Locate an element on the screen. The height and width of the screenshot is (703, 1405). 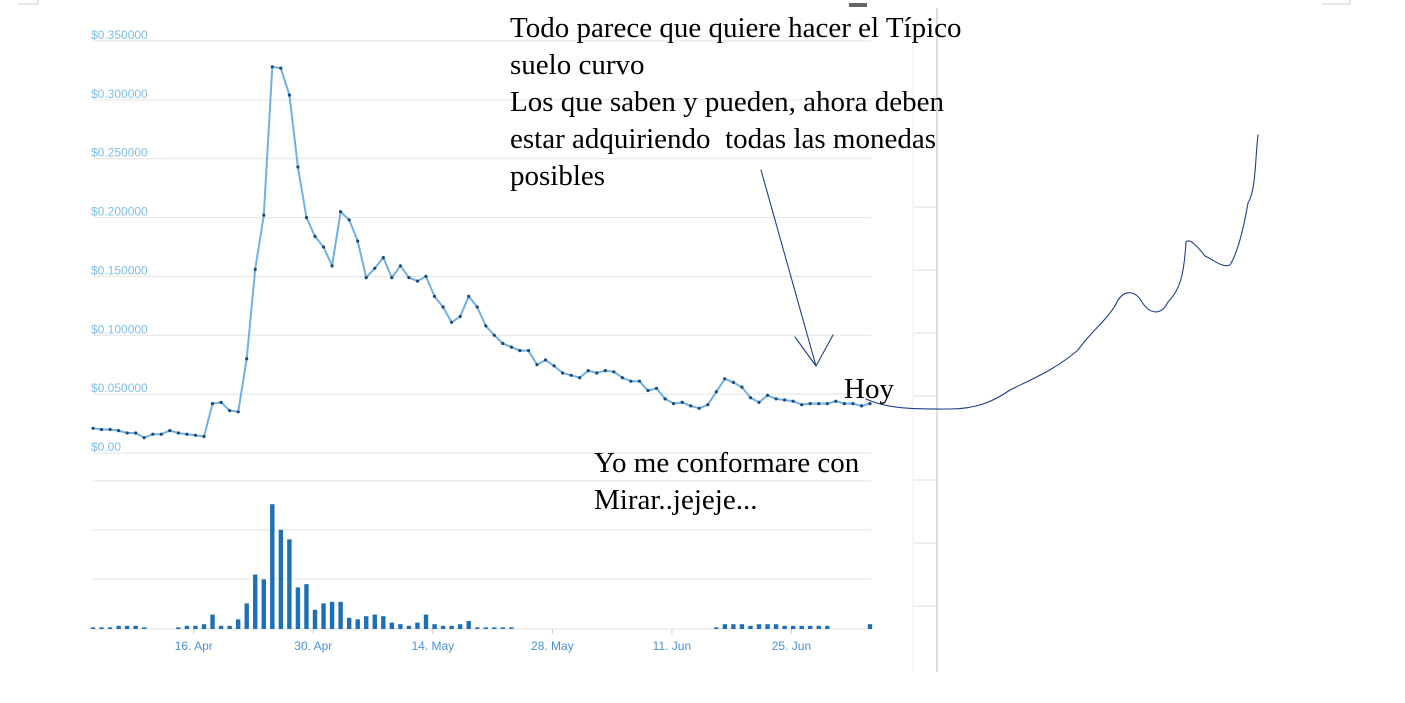
y-tick-label: $0.150000 is located at coordinates (119, 270).